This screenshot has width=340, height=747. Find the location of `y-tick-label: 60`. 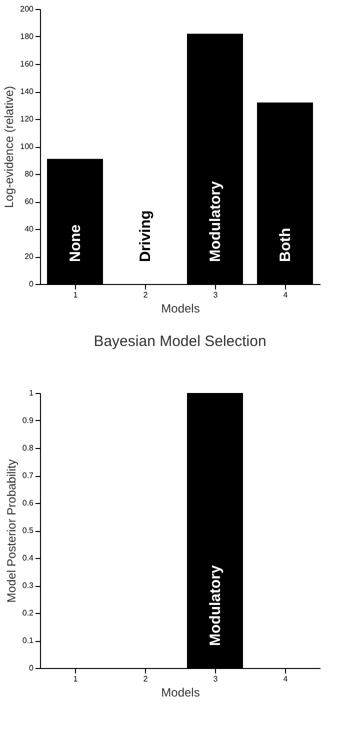

y-tick-label: 60 is located at coordinates (29, 201).